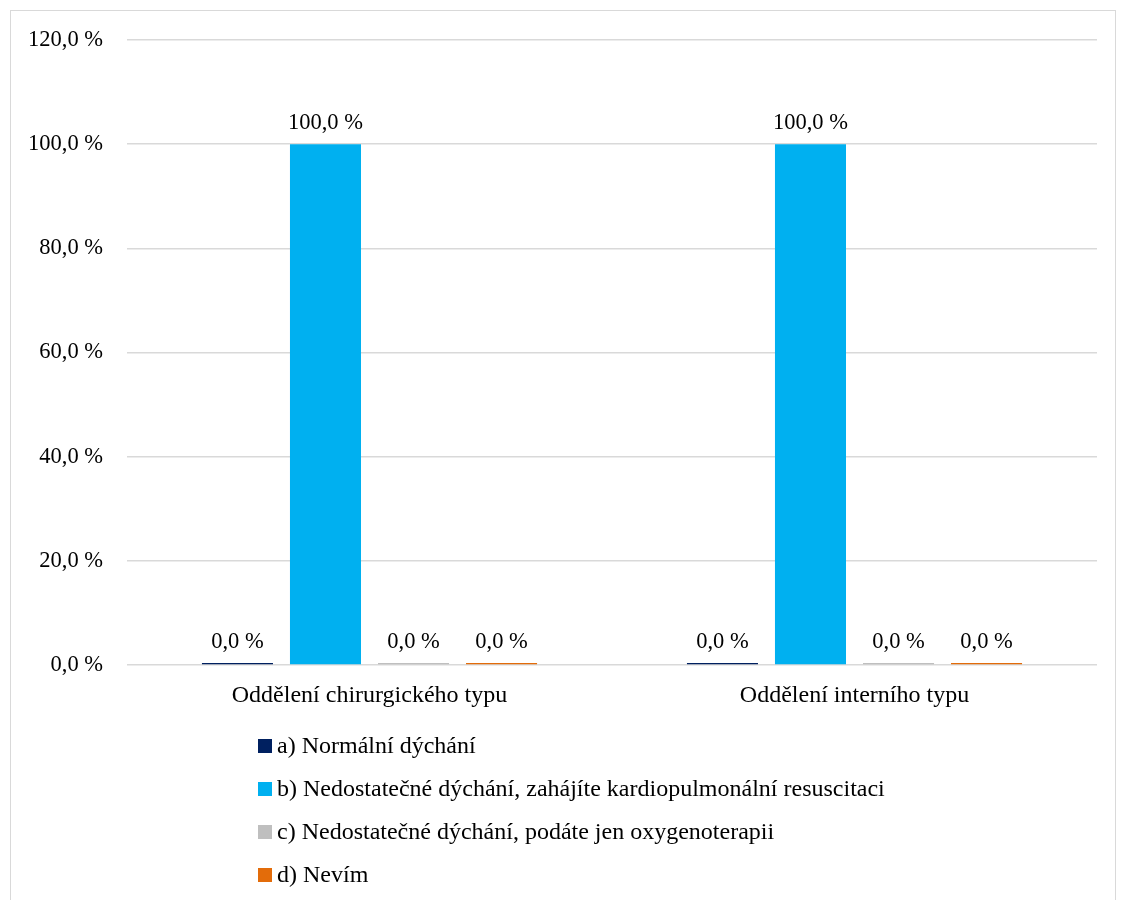 Image resolution: width=1124 pixels, height=900 pixels. What do you see at coordinates (65, 38) in the screenshot?
I see `y-tick-label: 120,0 %` at bounding box center [65, 38].